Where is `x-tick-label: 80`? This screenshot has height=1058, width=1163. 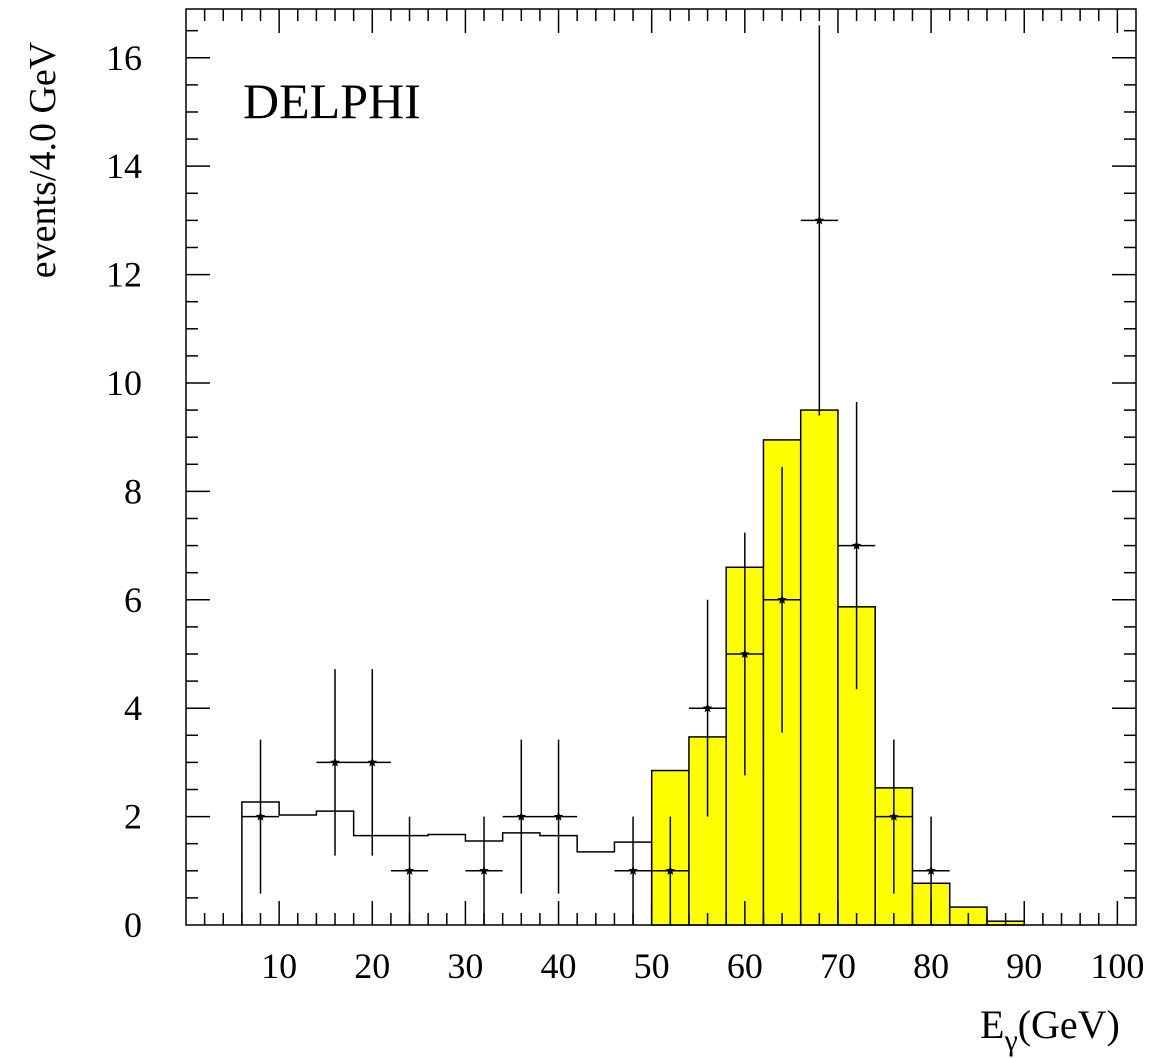
x-tick-label: 80 is located at coordinates (931, 966).